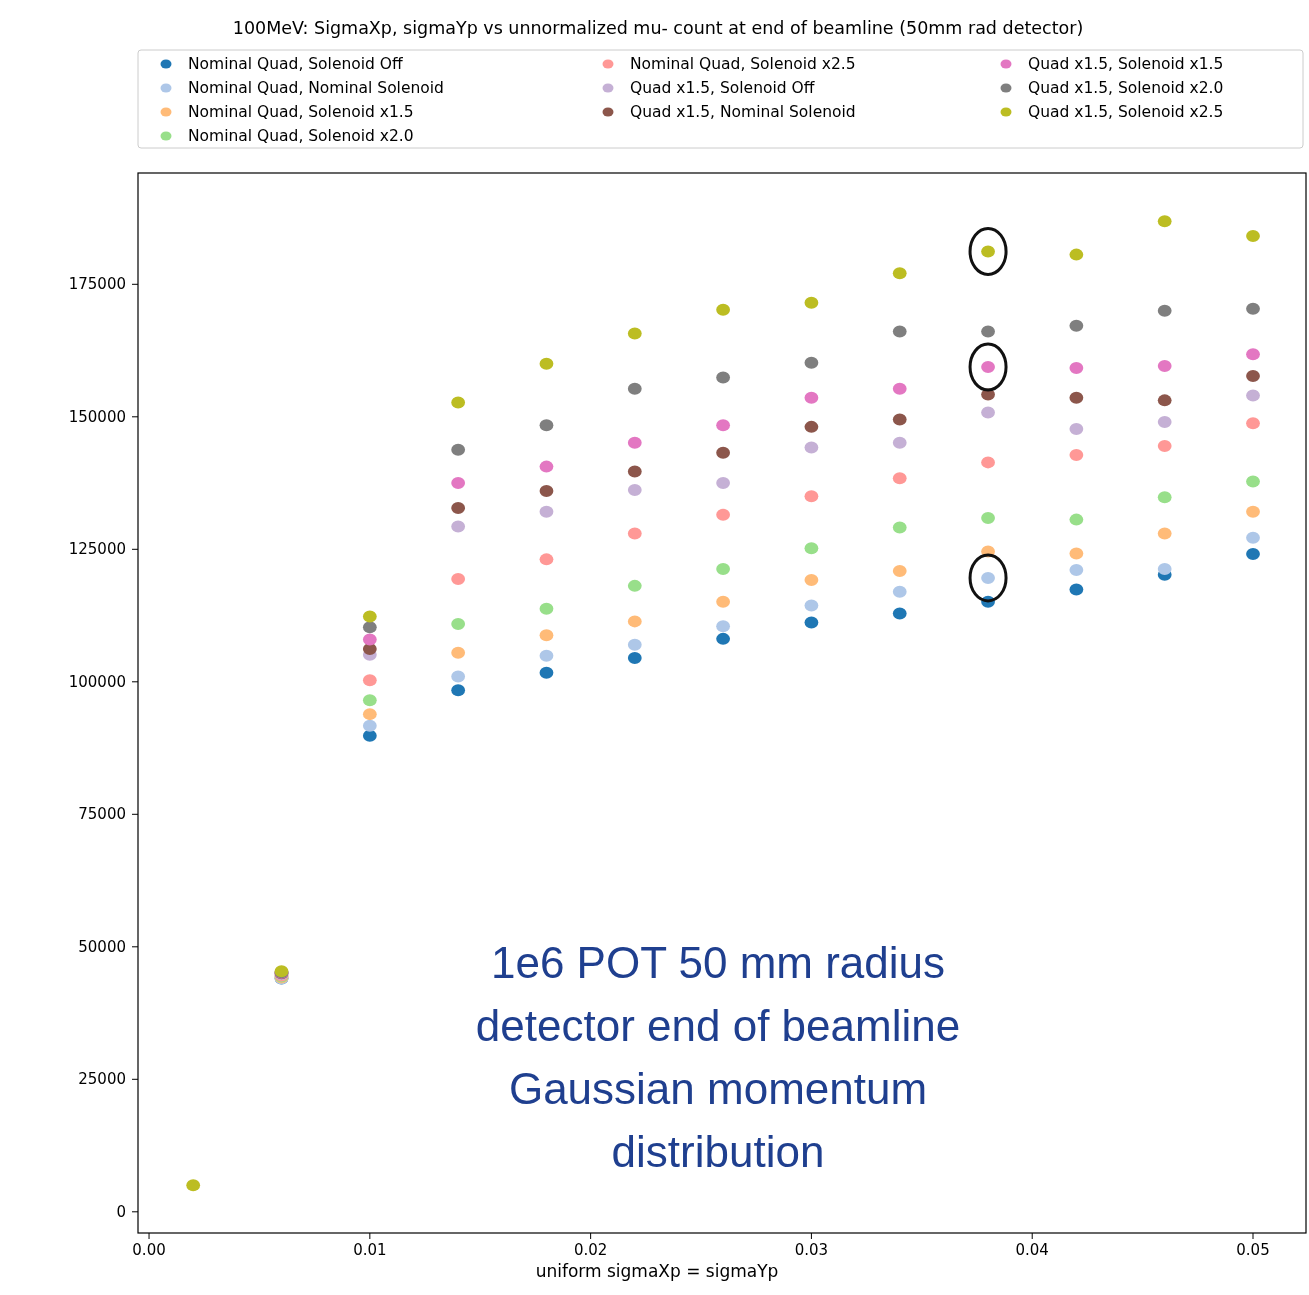 This screenshot has height=1295, width=1309. I want to click on y-tick-label: 50000, so click(102, 946).